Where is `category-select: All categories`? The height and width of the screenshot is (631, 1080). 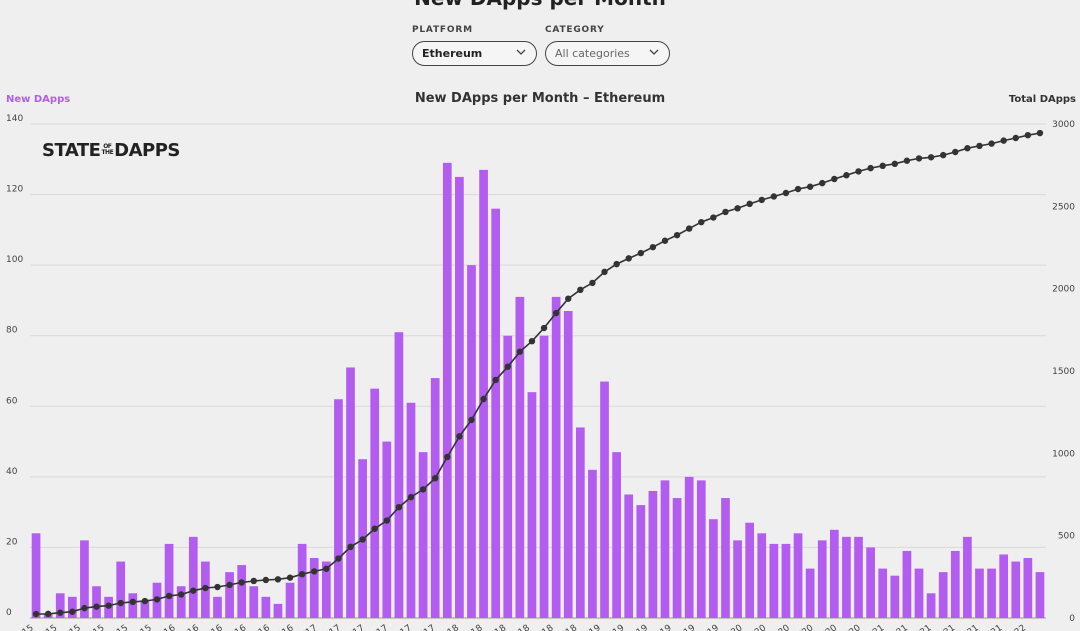 category-select: All categories is located at coordinates (607, 53).